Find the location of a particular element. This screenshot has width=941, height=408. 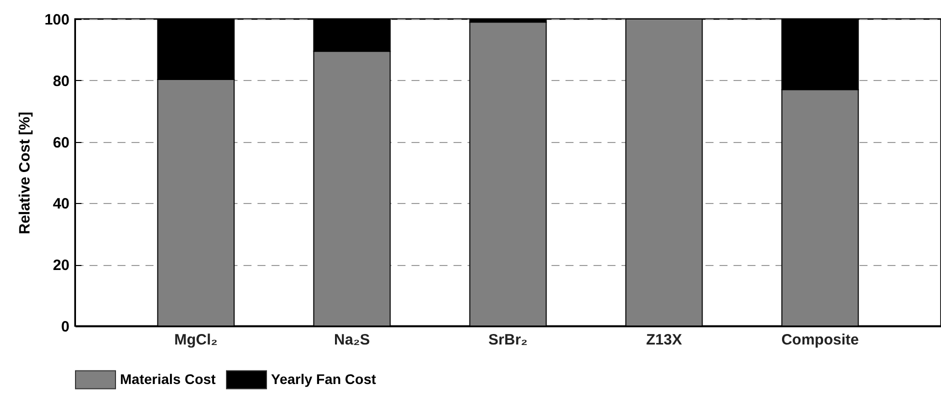

legend-label: Yearly Fan Cost is located at coordinates (323, 378).